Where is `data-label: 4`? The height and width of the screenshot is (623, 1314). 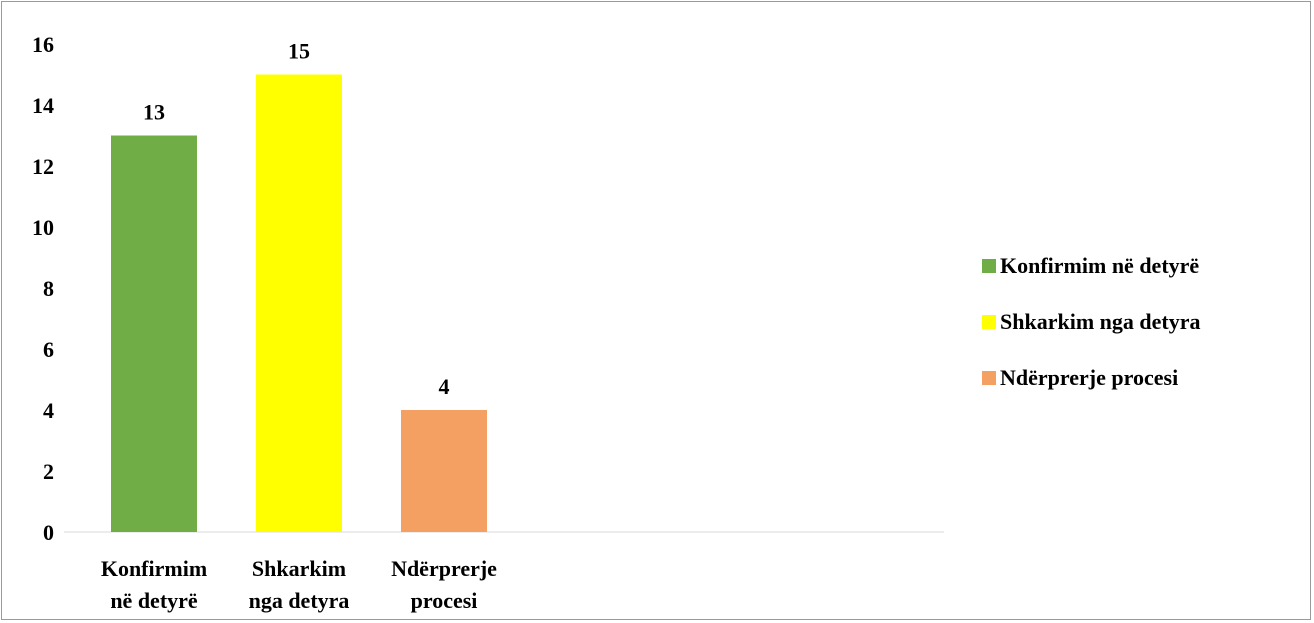 data-label: 4 is located at coordinates (444, 386).